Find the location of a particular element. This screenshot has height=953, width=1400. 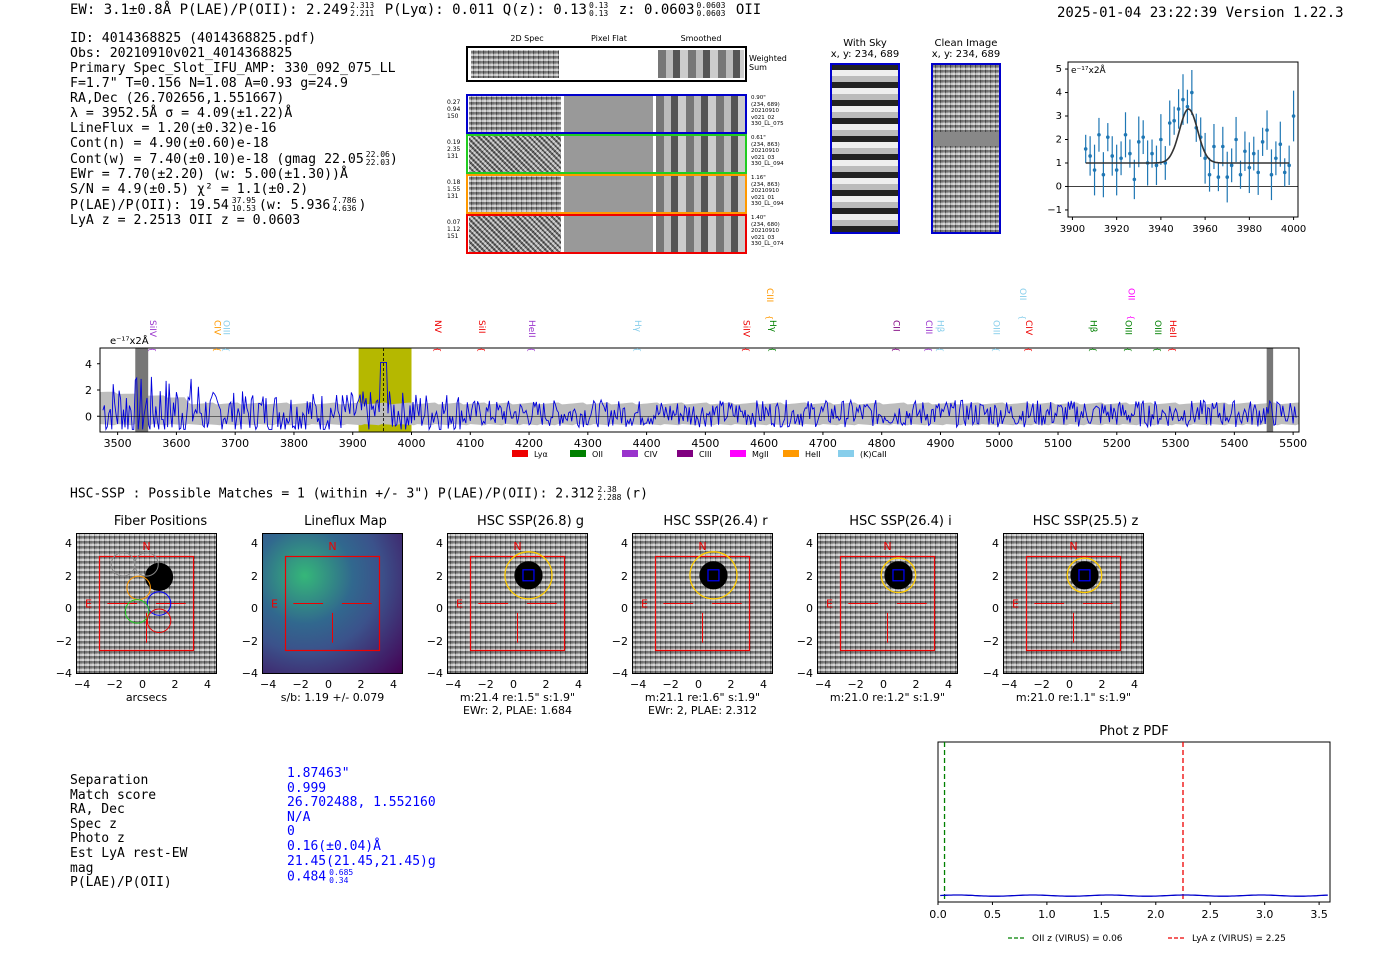

row3-flat is located at coordinates (608, 194).